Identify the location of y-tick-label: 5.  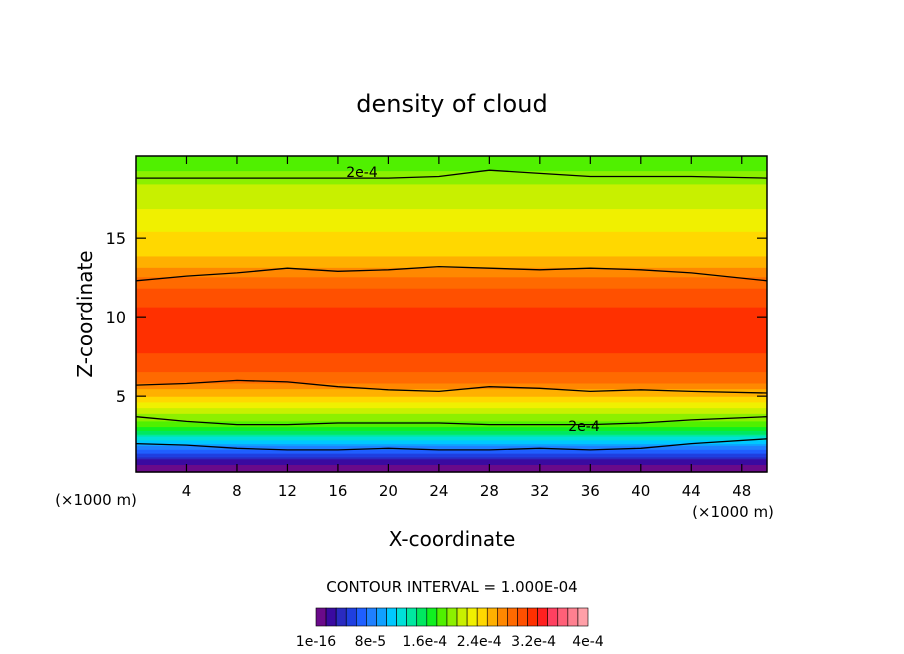
(121, 396).